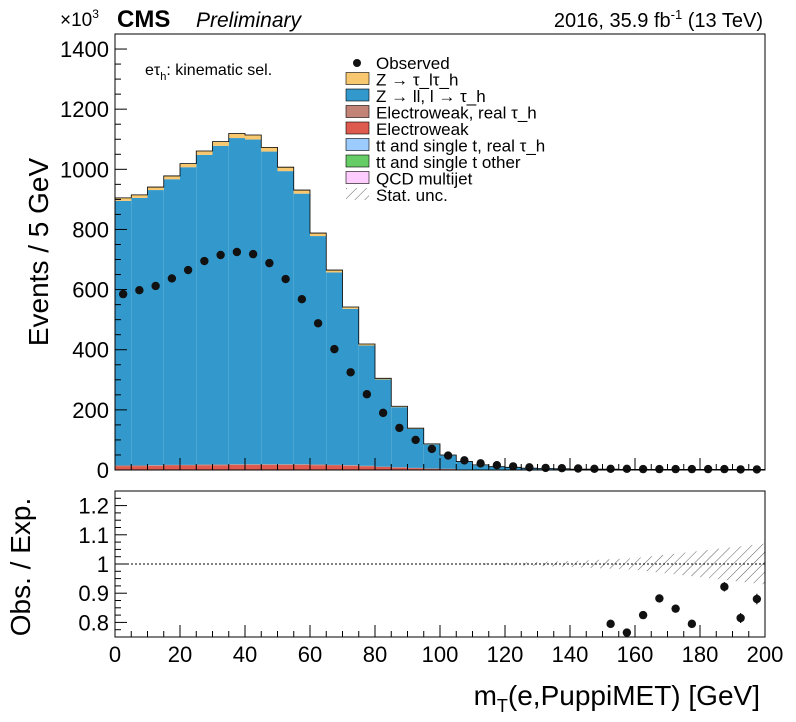 This screenshot has height=722, width=796. Describe the element at coordinates (20, 567) in the screenshot. I see `ratio-y-axis-title: Obs. / Exp.` at that location.